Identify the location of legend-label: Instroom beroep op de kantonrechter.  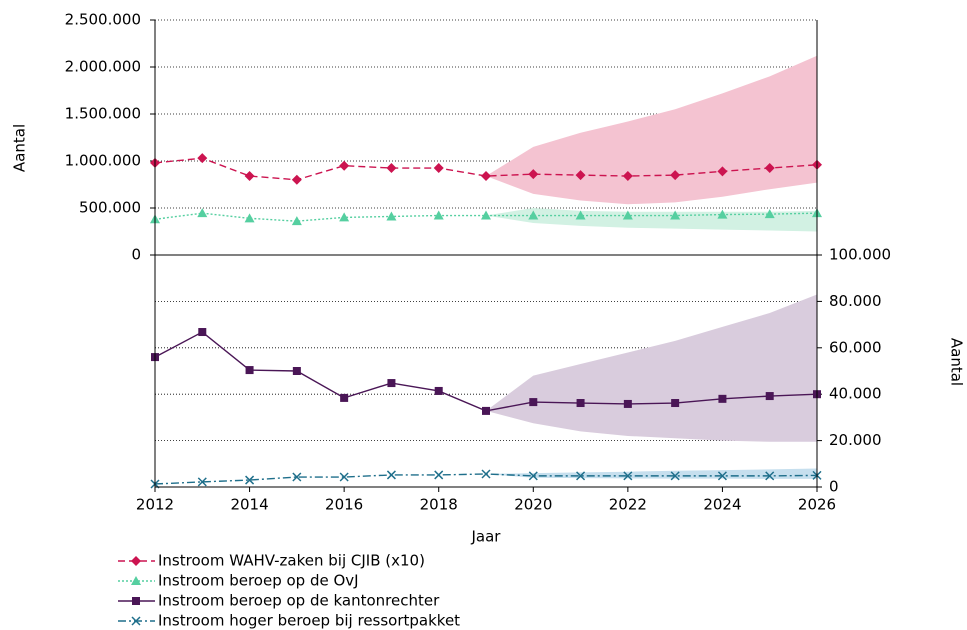
(299, 601).